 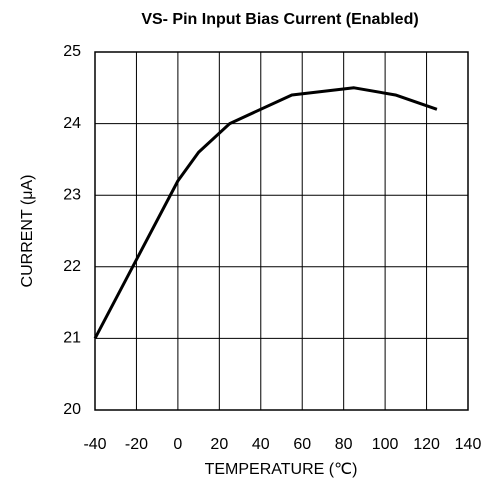 What do you see at coordinates (72, 338) in the screenshot?
I see `y-tick-label: 21` at bounding box center [72, 338].